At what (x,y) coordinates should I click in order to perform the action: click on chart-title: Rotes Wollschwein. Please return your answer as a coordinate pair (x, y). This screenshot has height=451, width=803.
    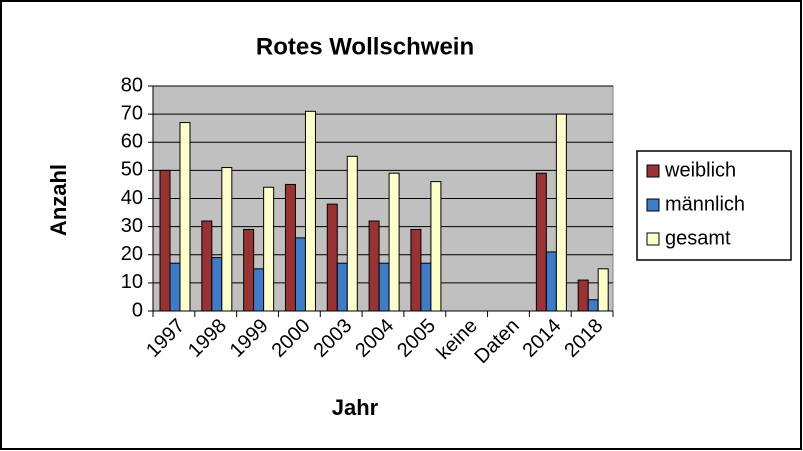
    Looking at the image, I should click on (365, 46).